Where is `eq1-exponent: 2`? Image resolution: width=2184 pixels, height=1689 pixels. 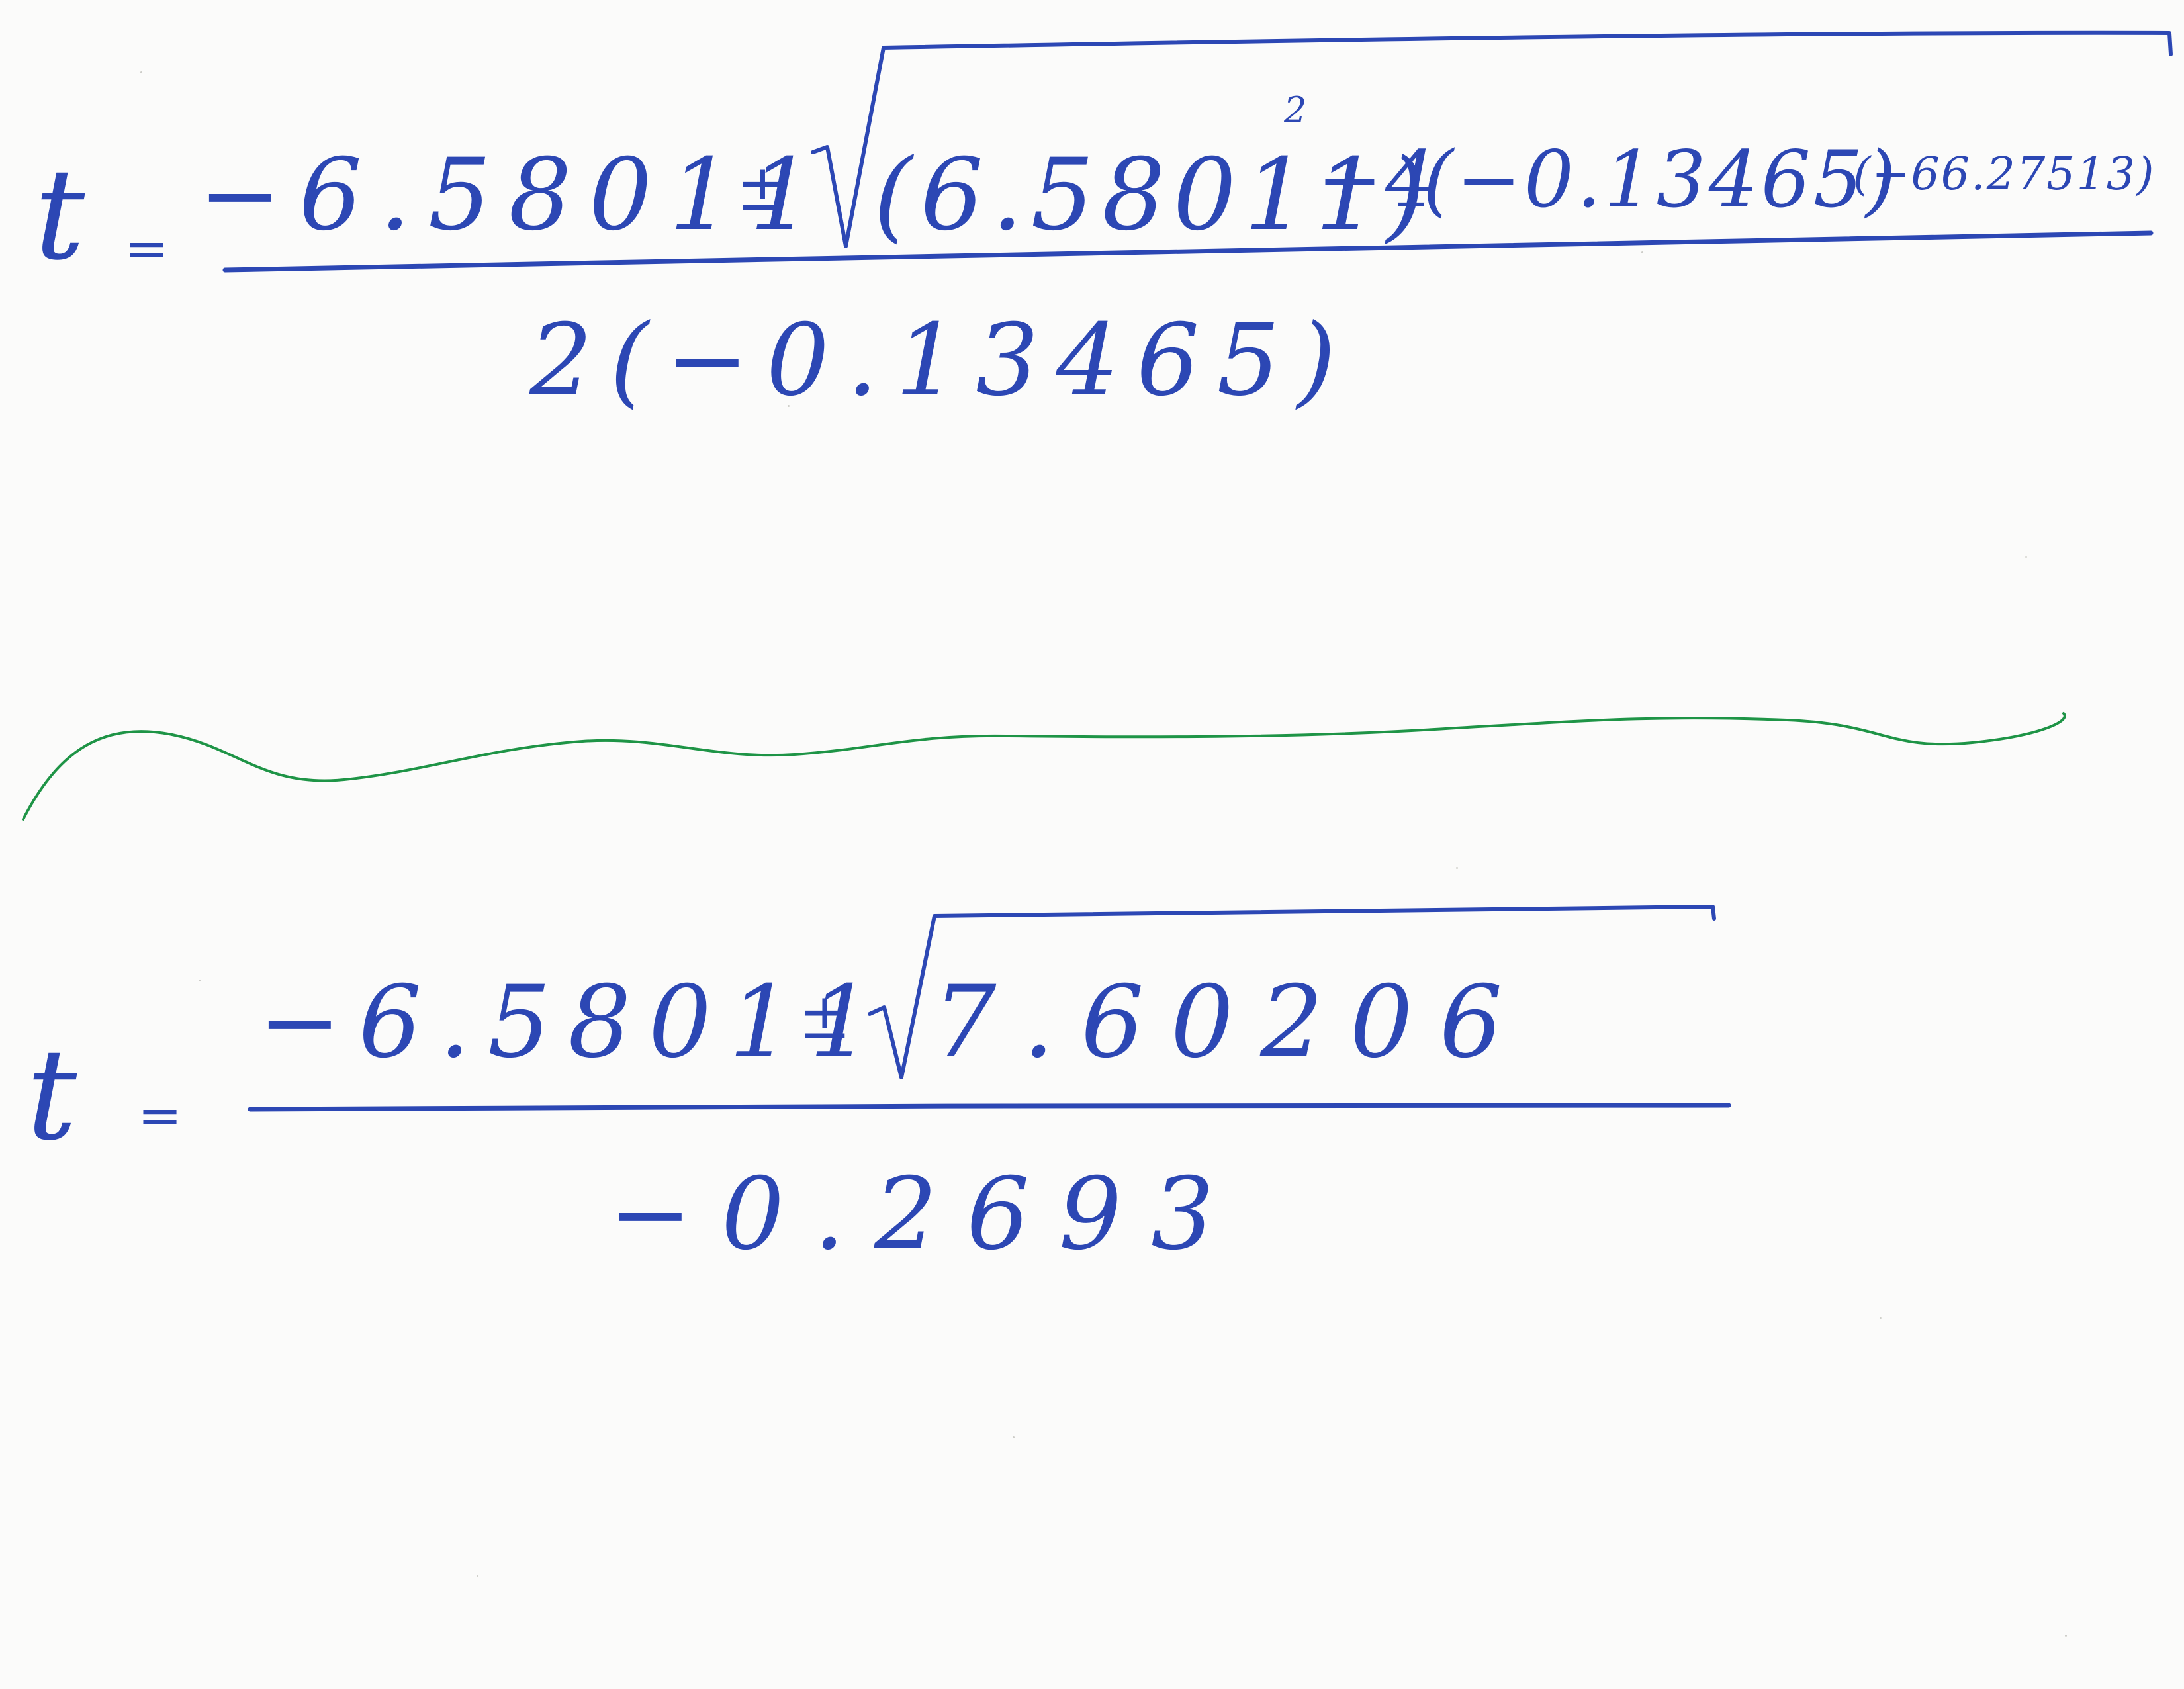 eq1-exponent: 2 is located at coordinates (1295, 110).